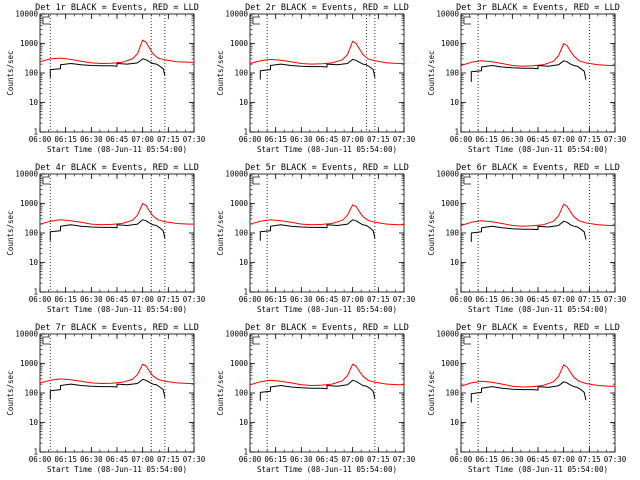  I want to click on chart-title: Det 1r BLACK = Events, RED = LLD, so click(117, 8).